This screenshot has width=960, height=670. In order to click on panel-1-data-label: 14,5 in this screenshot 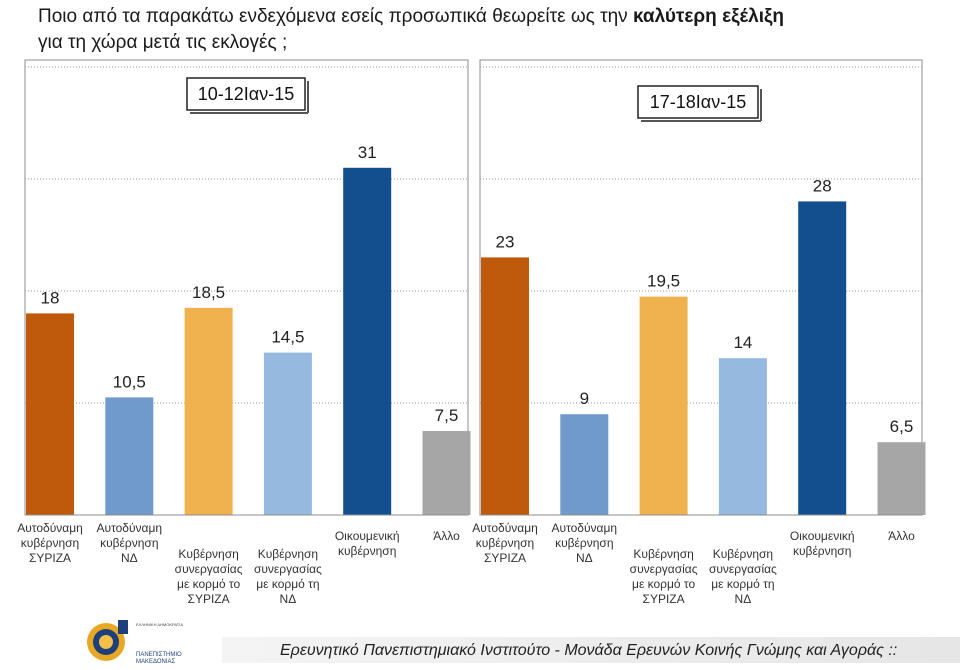, I will do `click(287, 337)`.